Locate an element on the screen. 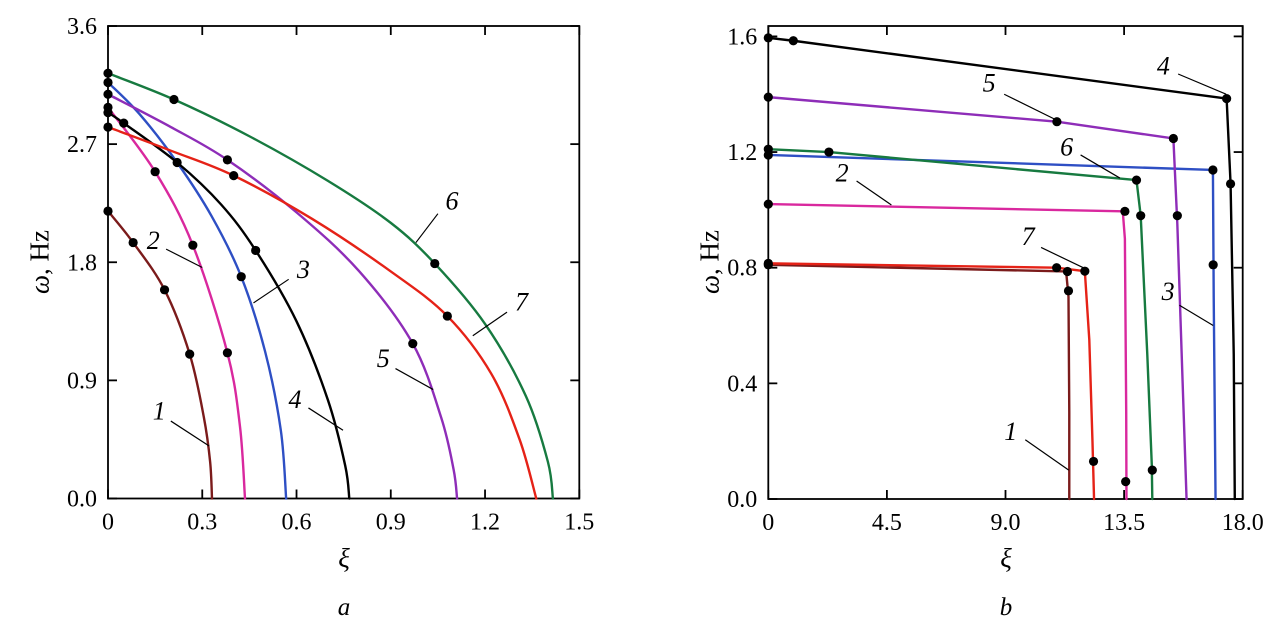 The image size is (1279, 637). panel-a-caption: a is located at coordinates (344, 607).